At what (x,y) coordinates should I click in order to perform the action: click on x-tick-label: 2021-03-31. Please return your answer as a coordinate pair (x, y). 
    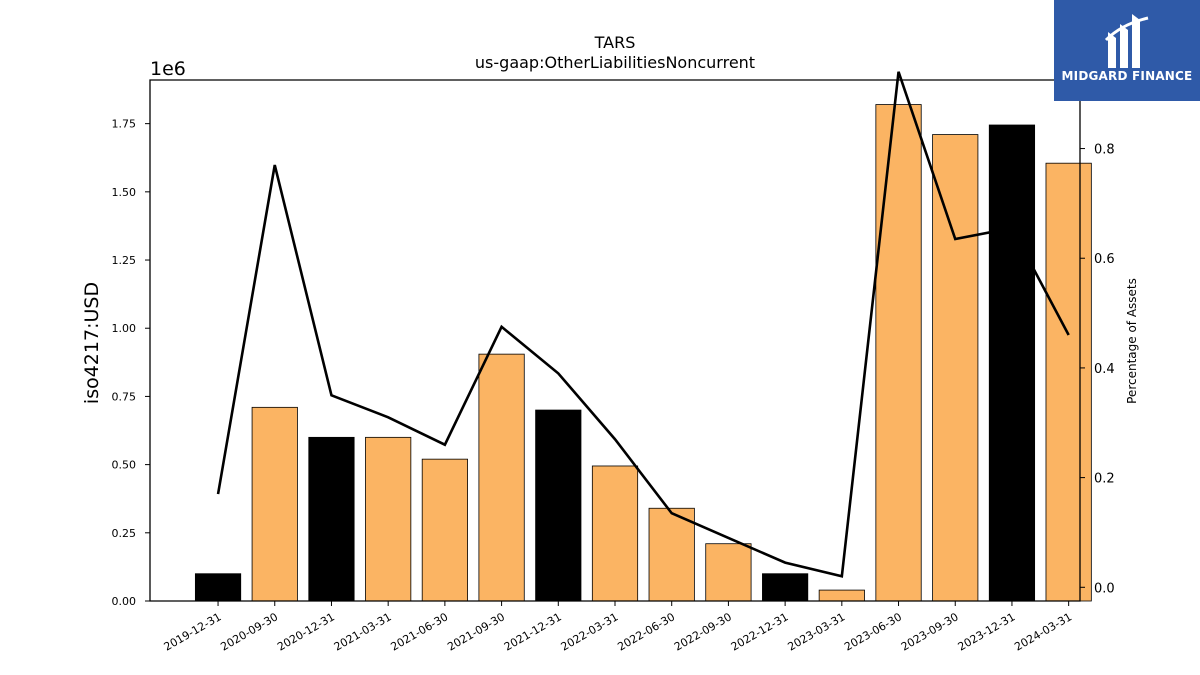
    Looking at the image, I should click on (363, 631).